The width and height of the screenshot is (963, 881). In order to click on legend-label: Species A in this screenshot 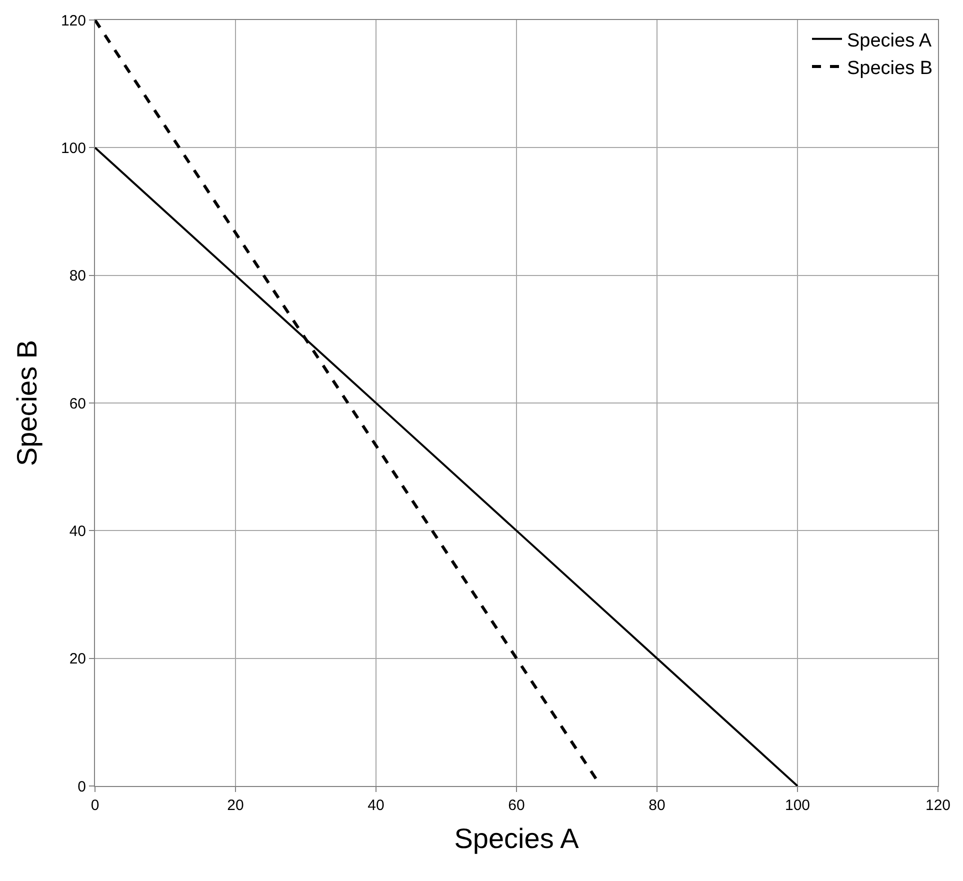, I will do `click(889, 41)`.